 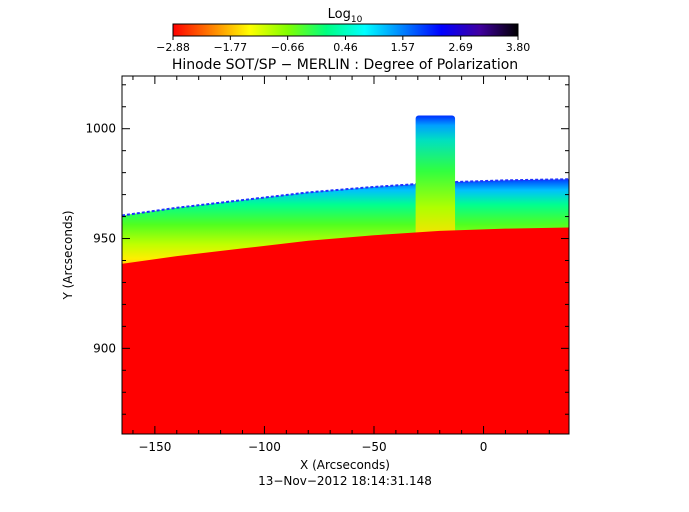 What do you see at coordinates (100, 129) in the screenshot?
I see `y-tick-label: 1000` at bounding box center [100, 129].